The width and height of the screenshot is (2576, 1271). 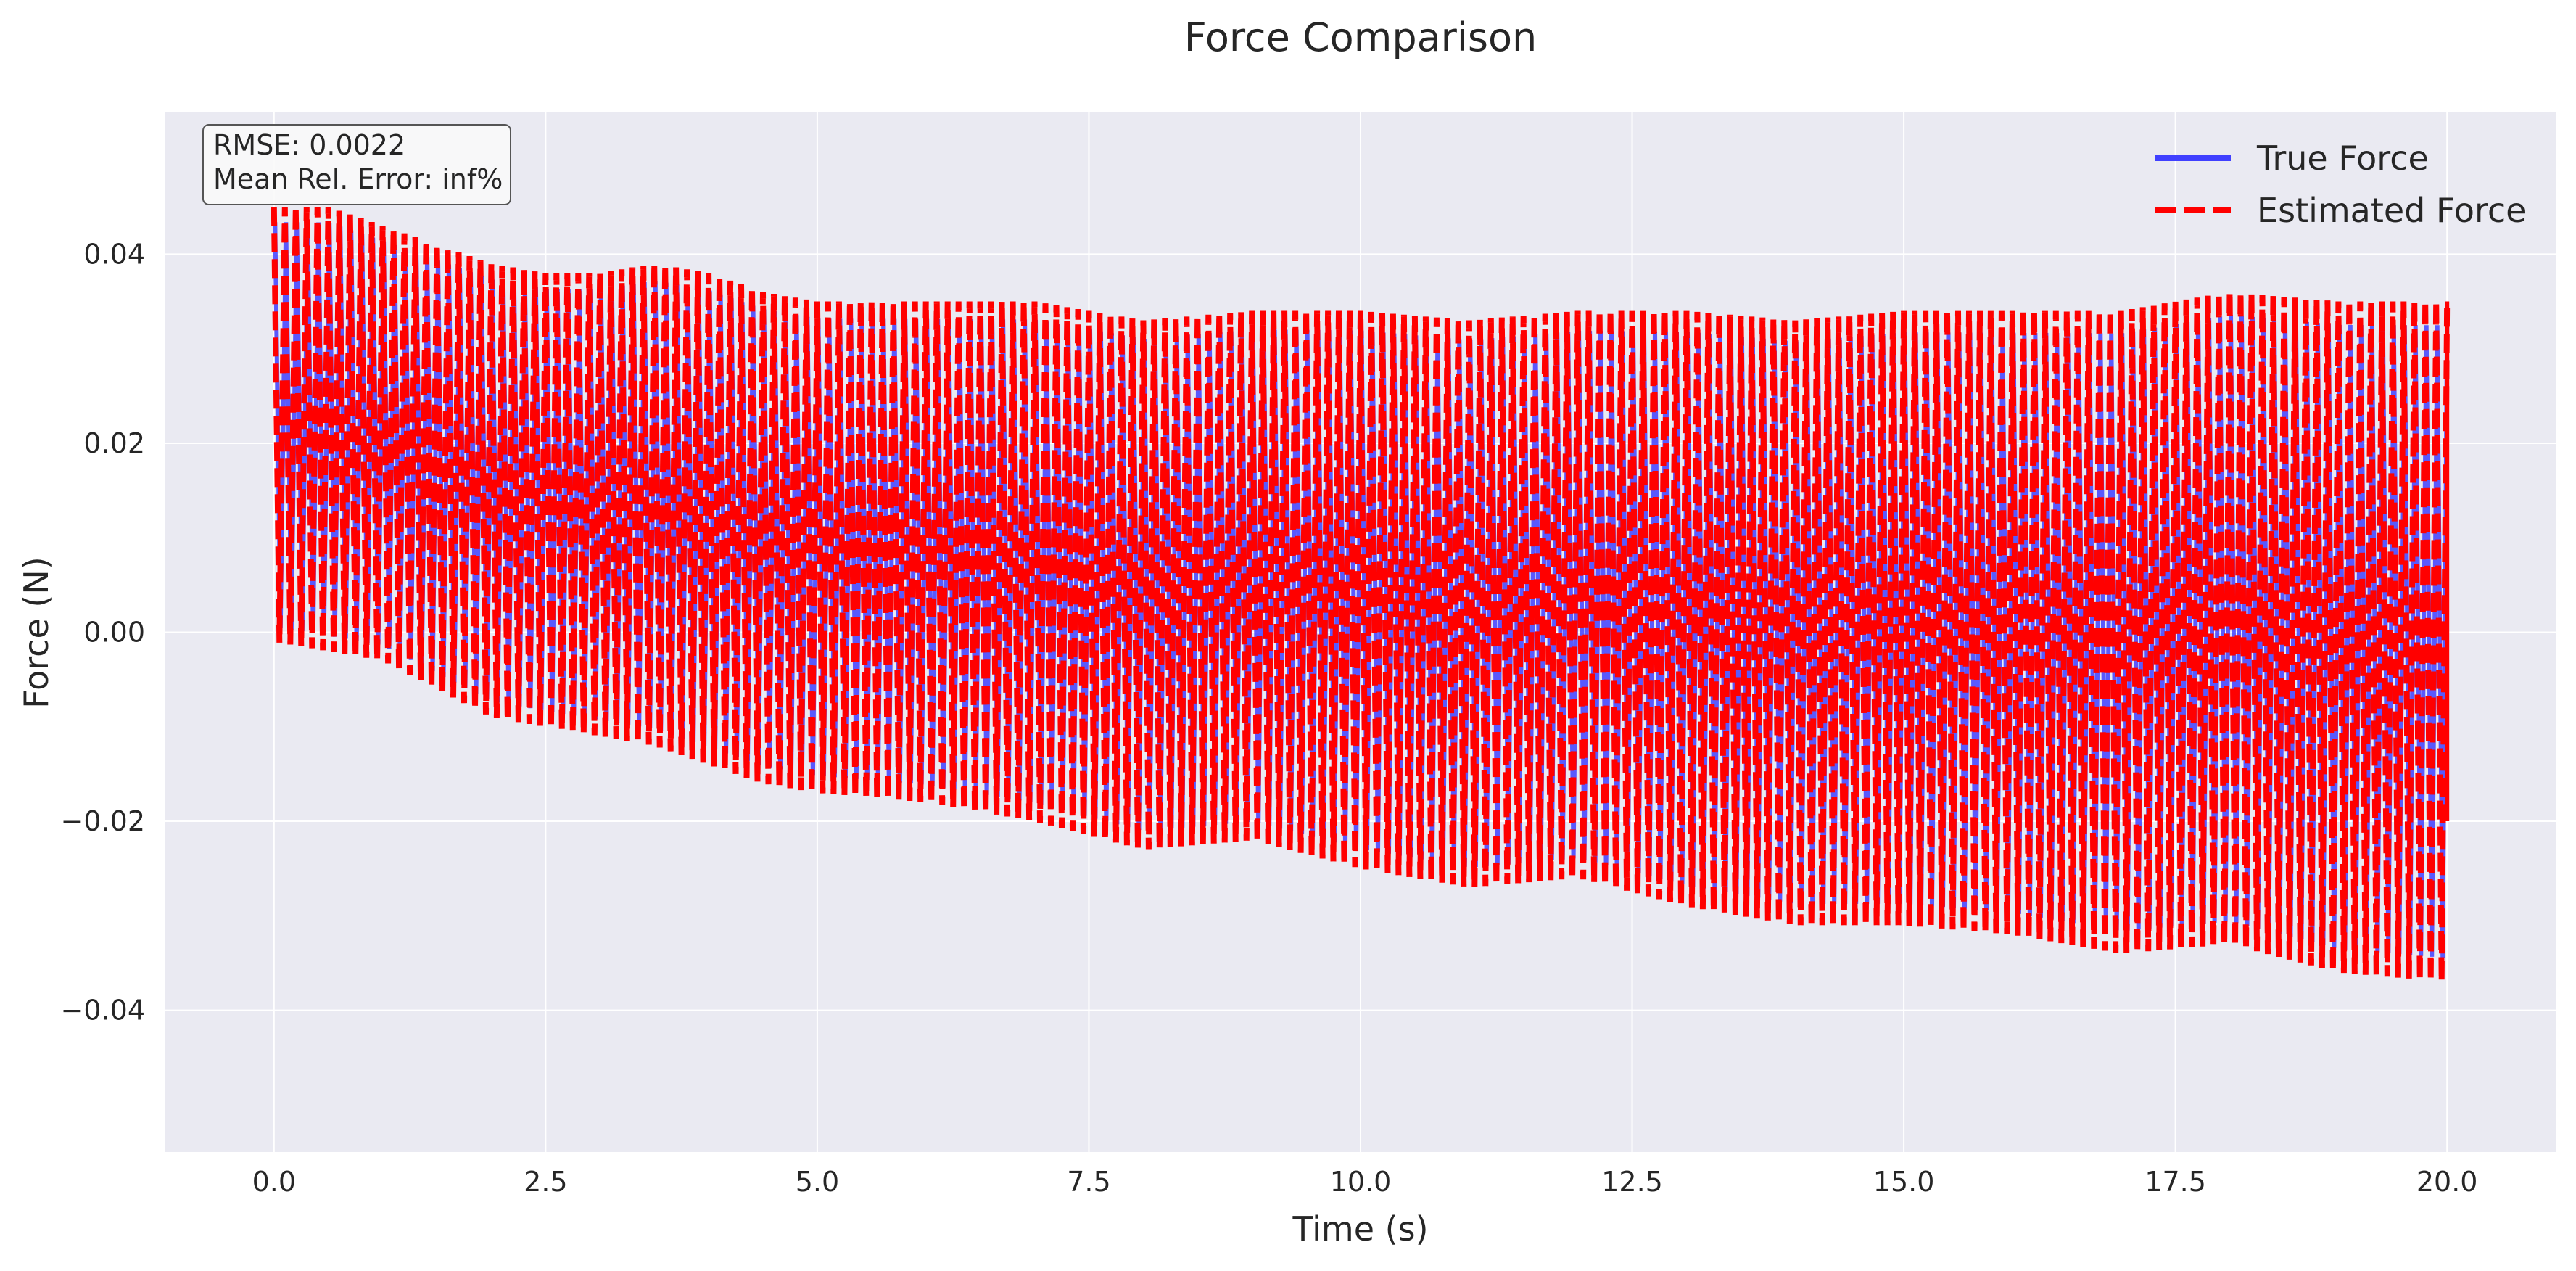 What do you see at coordinates (2342, 158) in the screenshot?
I see `legend-true-force-label: True Force` at bounding box center [2342, 158].